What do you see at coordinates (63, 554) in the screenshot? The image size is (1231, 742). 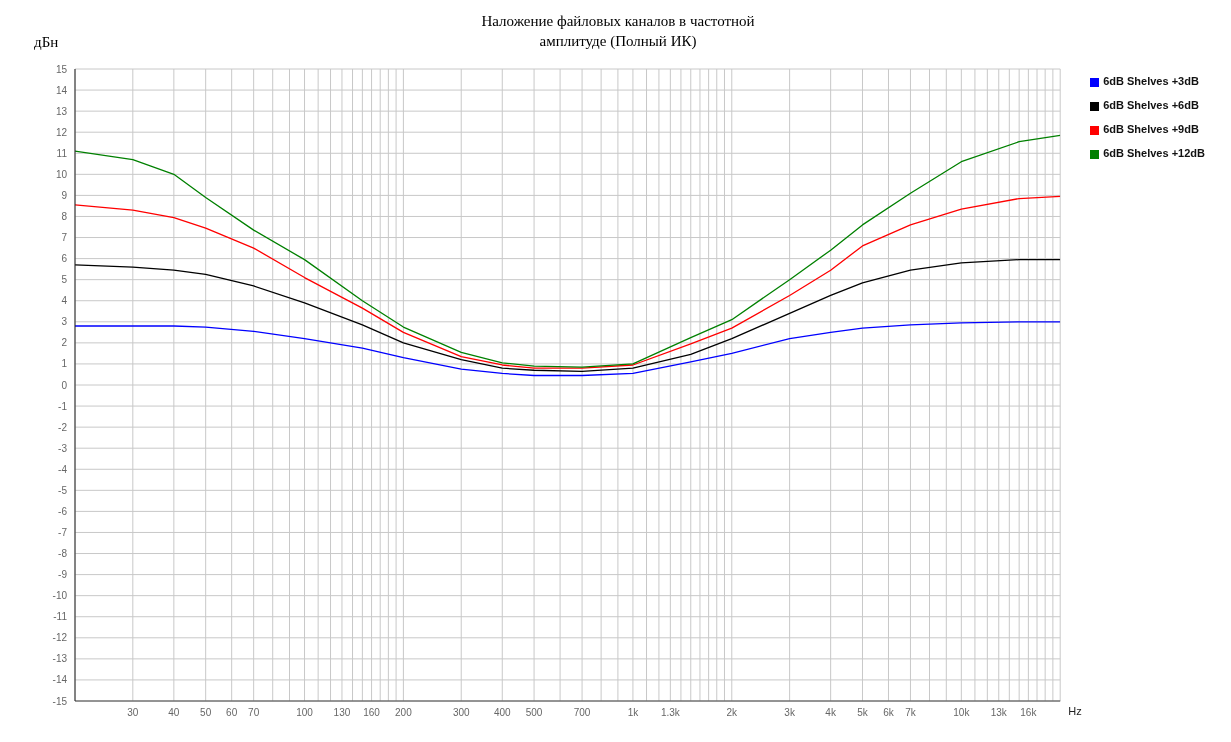 I see `y-tick-label: -8` at bounding box center [63, 554].